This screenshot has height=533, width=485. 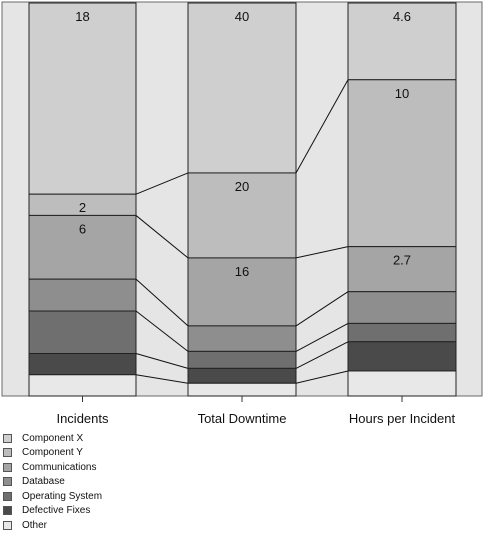 What do you see at coordinates (82, 385) in the screenshot?
I see `bar-segment-other-incidents` at bounding box center [82, 385].